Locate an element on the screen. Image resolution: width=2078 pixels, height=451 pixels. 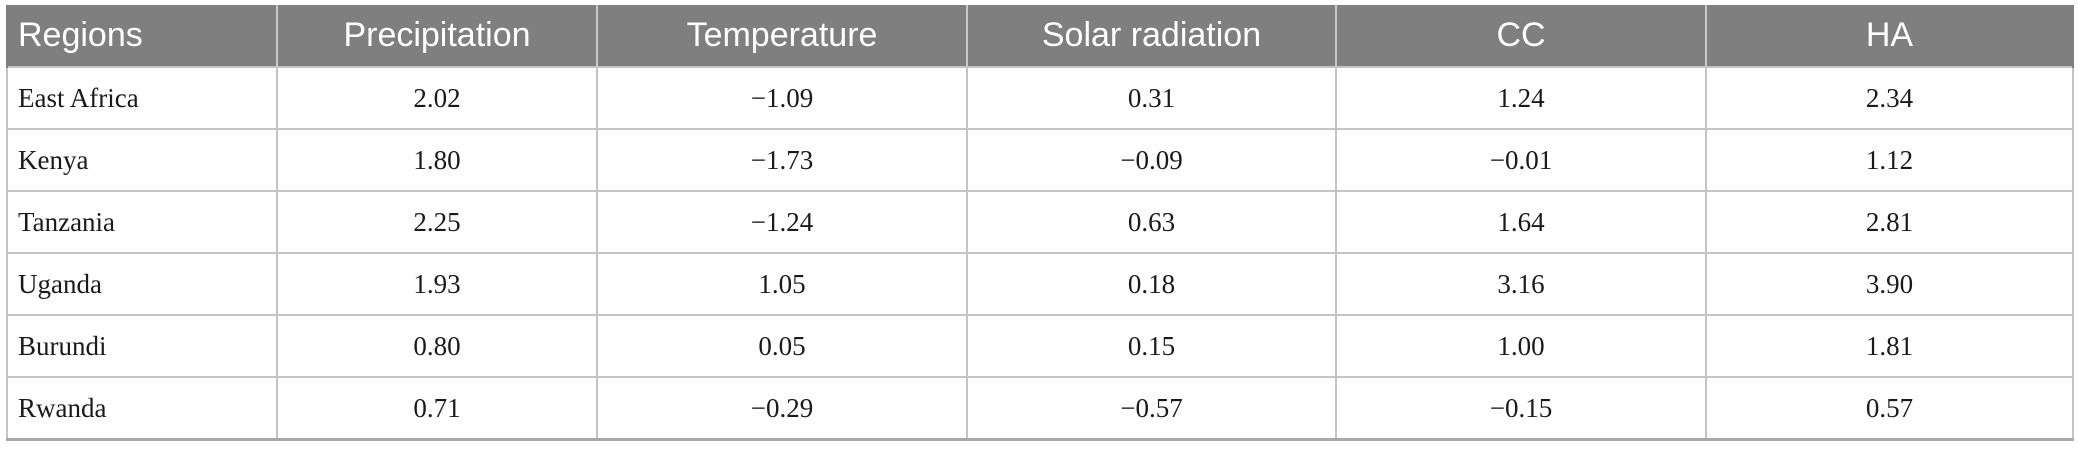
header-solar-radiation: Solar radiation is located at coordinates (1151, 36).